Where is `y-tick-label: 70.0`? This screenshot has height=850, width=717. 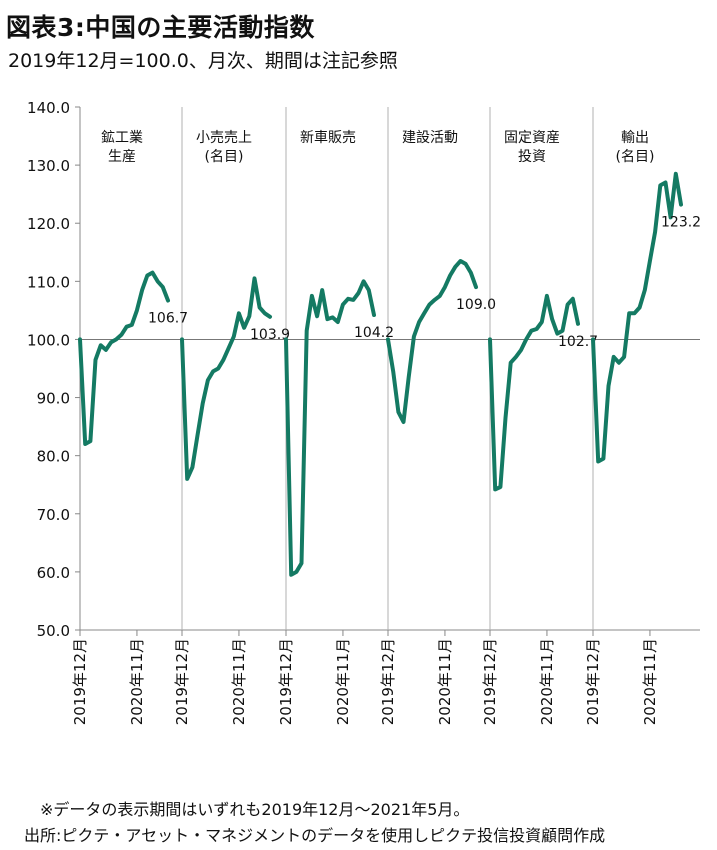 y-tick-label: 70.0 is located at coordinates (53, 515).